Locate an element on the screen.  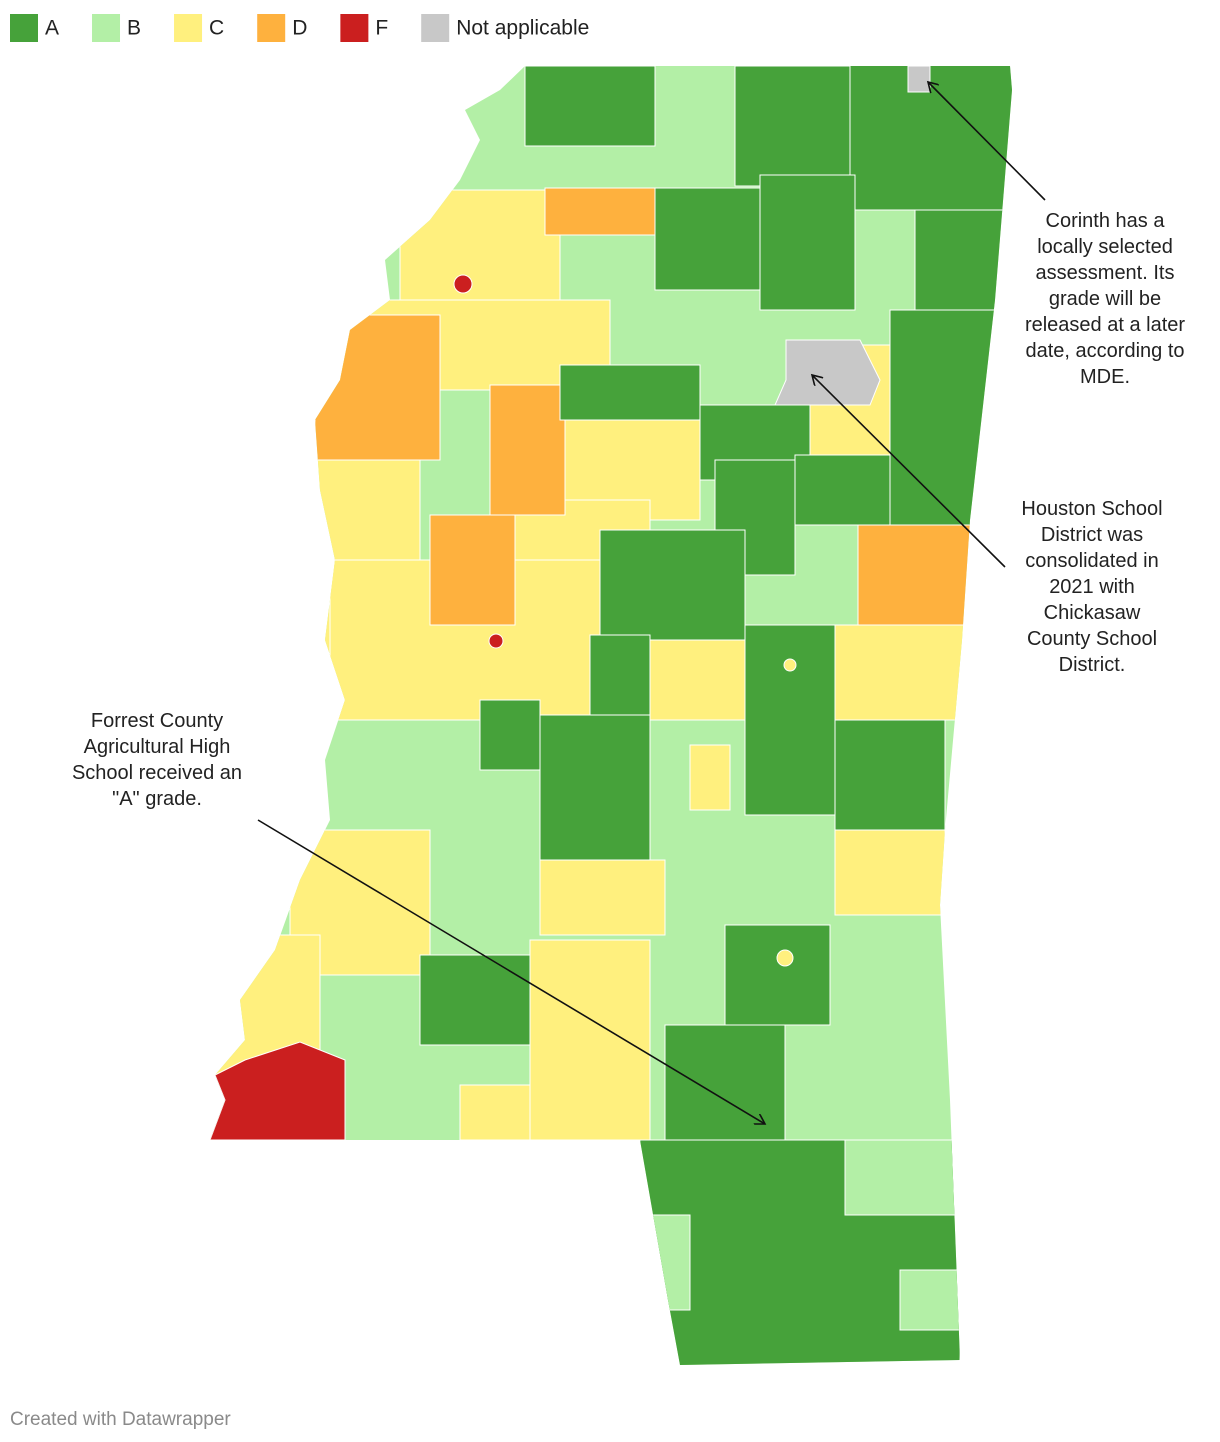
annotation-line: County School is located at coordinates (1092, 639).